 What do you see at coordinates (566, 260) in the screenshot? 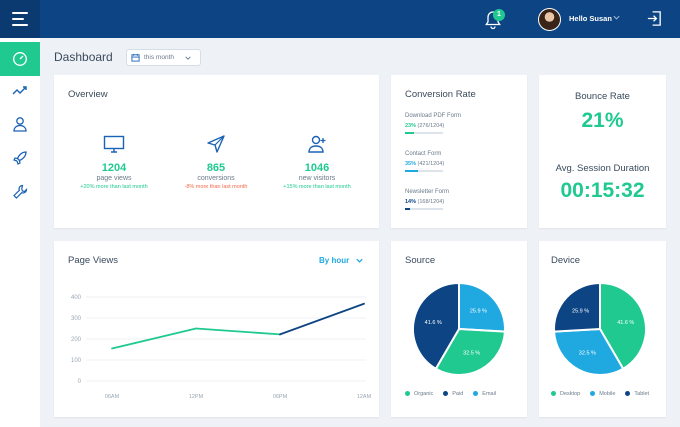
I see `device-title: Device` at bounding box center [566, 260].